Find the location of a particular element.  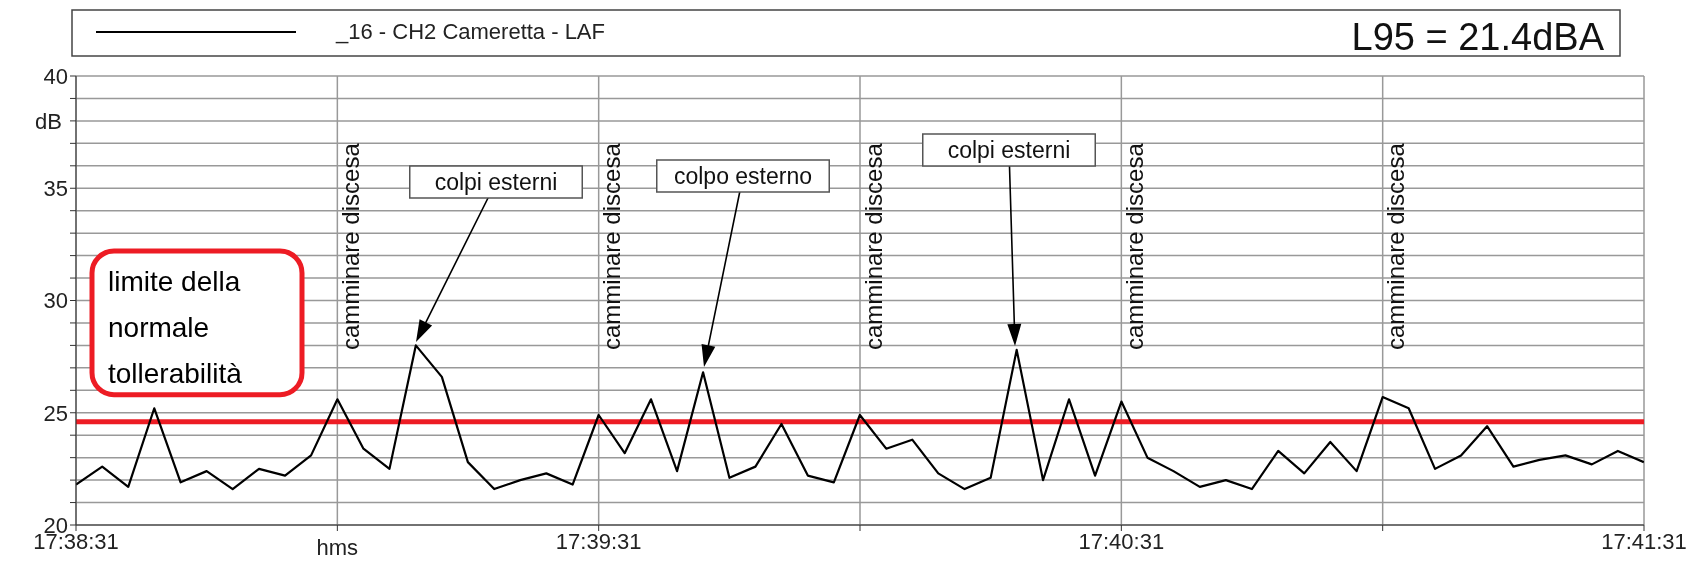

ref-line-label: limite della normale tollerabilità is located at coordinates (175, 328).